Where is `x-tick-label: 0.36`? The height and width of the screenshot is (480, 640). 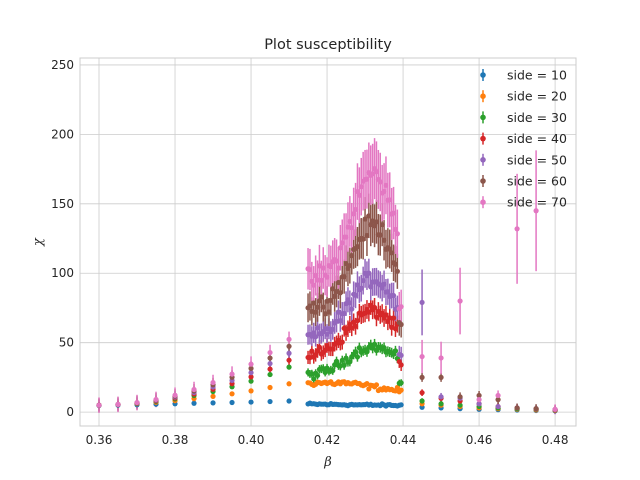
x-tick-label: 0.36 is located at coordinates (99, 440).